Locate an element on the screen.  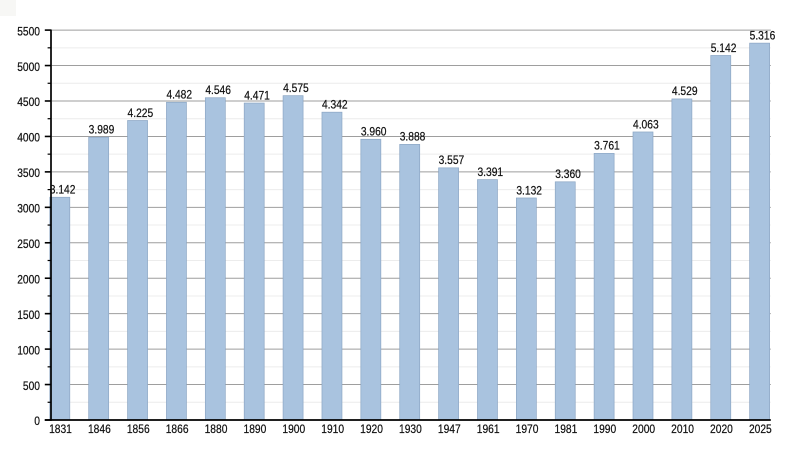
svg-text: 3.761 is located at coordinates (607, 146).